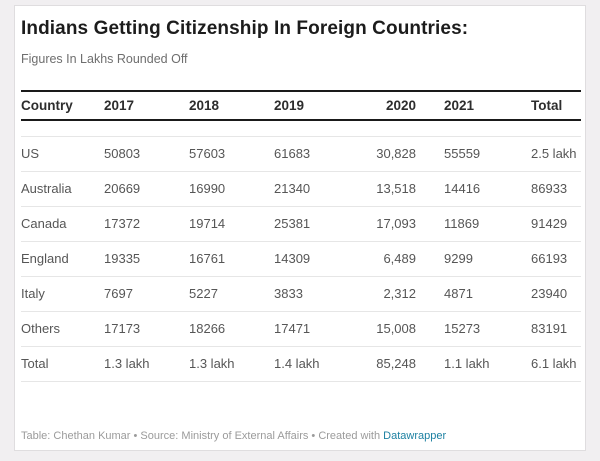  What do you see at coordinates (478, 105) in the screenshot?
I see `column-header: 2021` at bounding box center [478, 105].